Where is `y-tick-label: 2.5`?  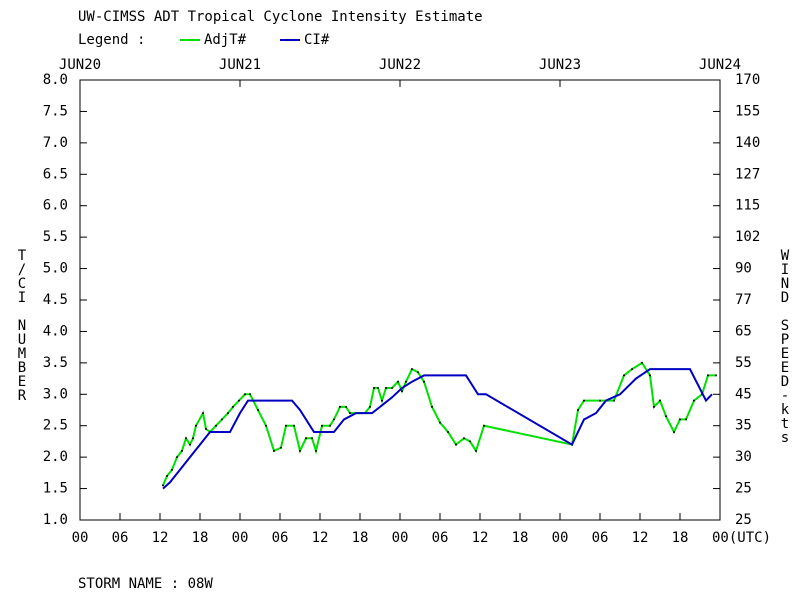
y-tick-label: 2.5 is located at coordinates (55, 426).